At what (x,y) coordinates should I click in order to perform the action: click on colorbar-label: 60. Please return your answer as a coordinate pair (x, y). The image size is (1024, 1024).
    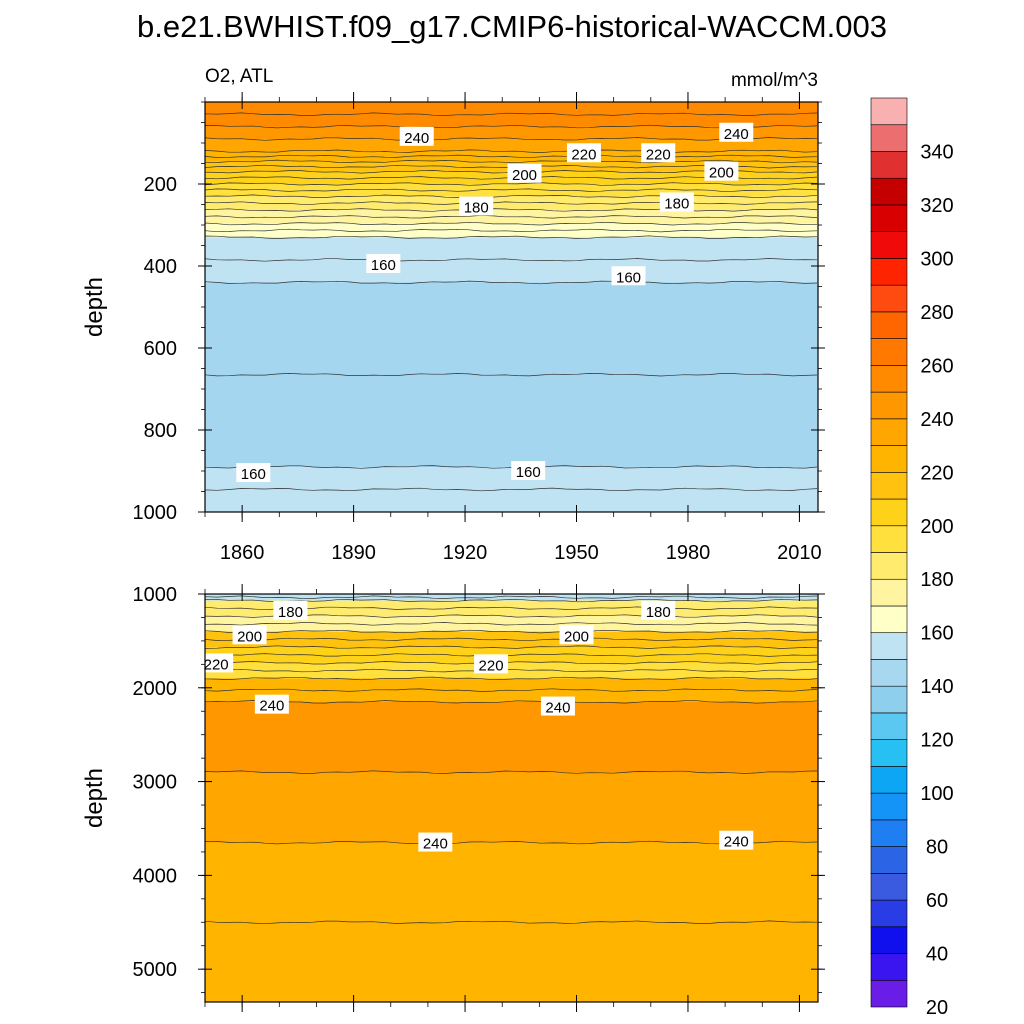
    Looking at the image, I should click on (937, 901).